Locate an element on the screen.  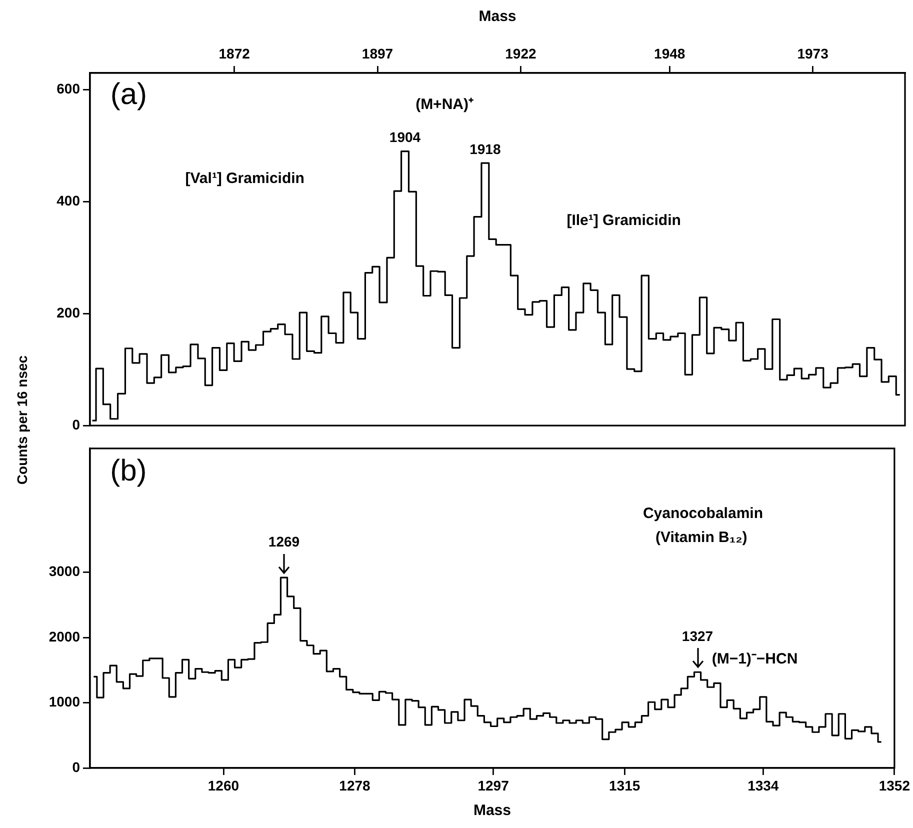
x-tick-label: 1260 is located at coordinates (224, 785).